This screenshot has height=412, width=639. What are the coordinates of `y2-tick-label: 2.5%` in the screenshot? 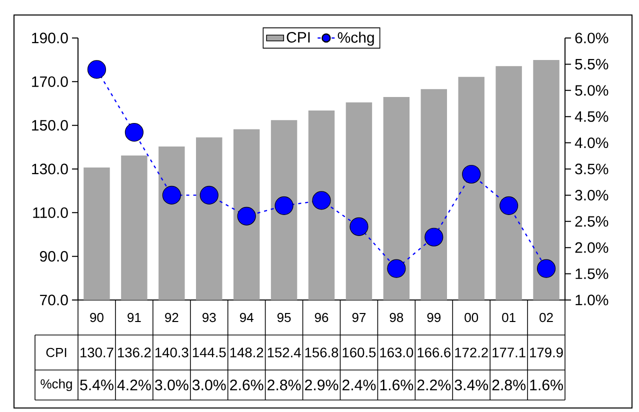 It's located at (591, 221).